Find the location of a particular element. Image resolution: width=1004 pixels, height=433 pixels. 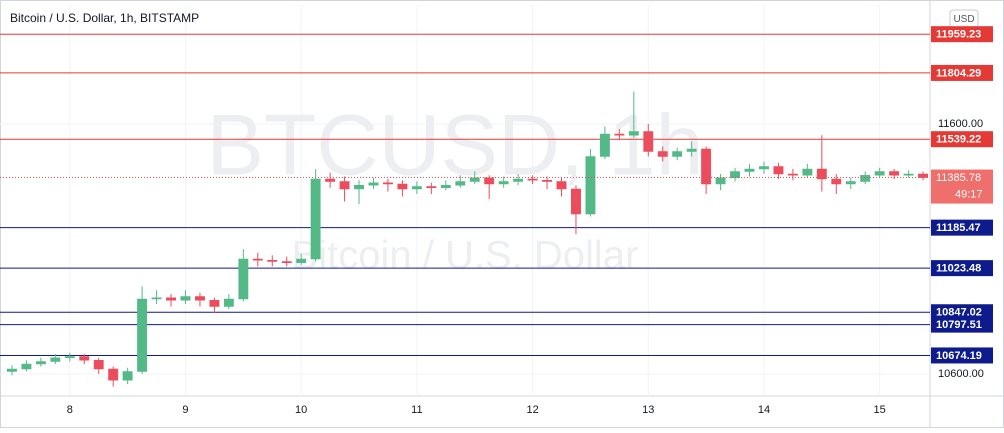

level-label: 10847.02 is located at coordinates (959, 313).